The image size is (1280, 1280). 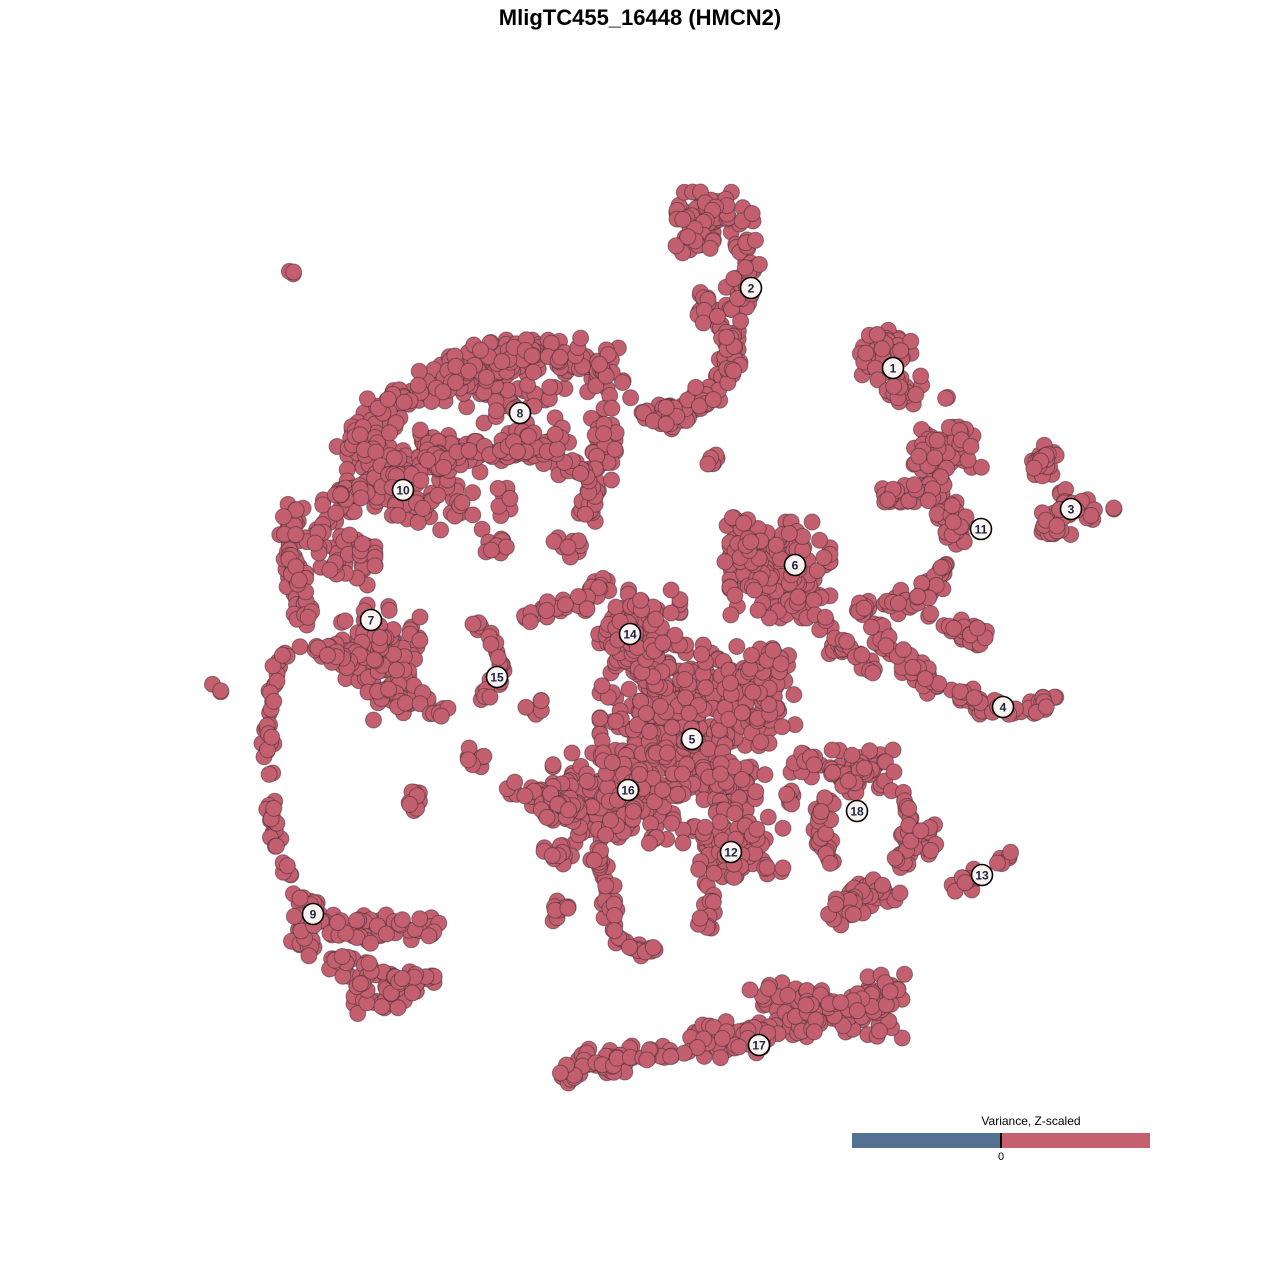 I want to click on cluster-label-17: 17, so click(x=759, y=1045).